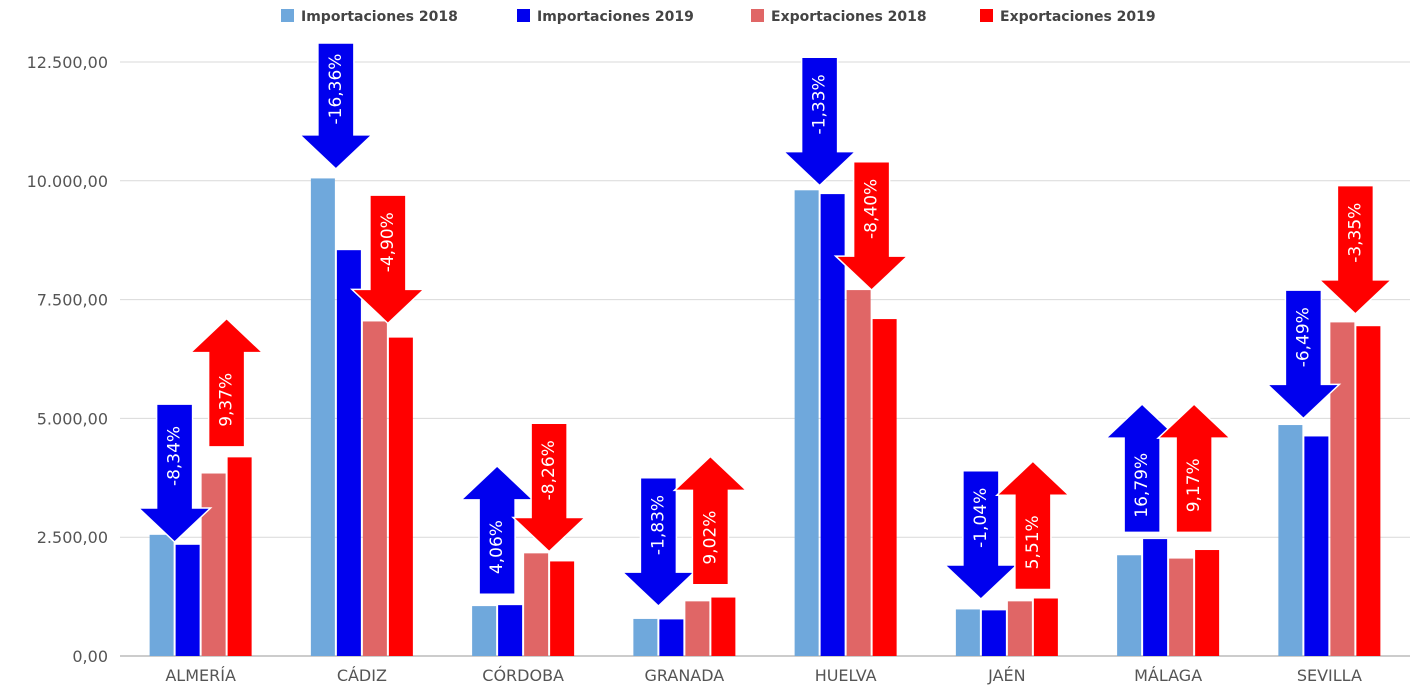 The width and height of the screenshot is (1410, 685). Describe the element at coordinates (846, 675) in the screenshot. I see `x-tick-label: HUELVA` at that location.